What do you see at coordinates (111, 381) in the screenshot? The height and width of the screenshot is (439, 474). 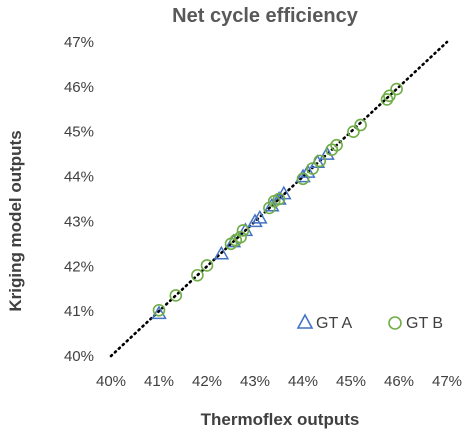 I see `x-tick-label: 40%` at bounding box center [111, 381].